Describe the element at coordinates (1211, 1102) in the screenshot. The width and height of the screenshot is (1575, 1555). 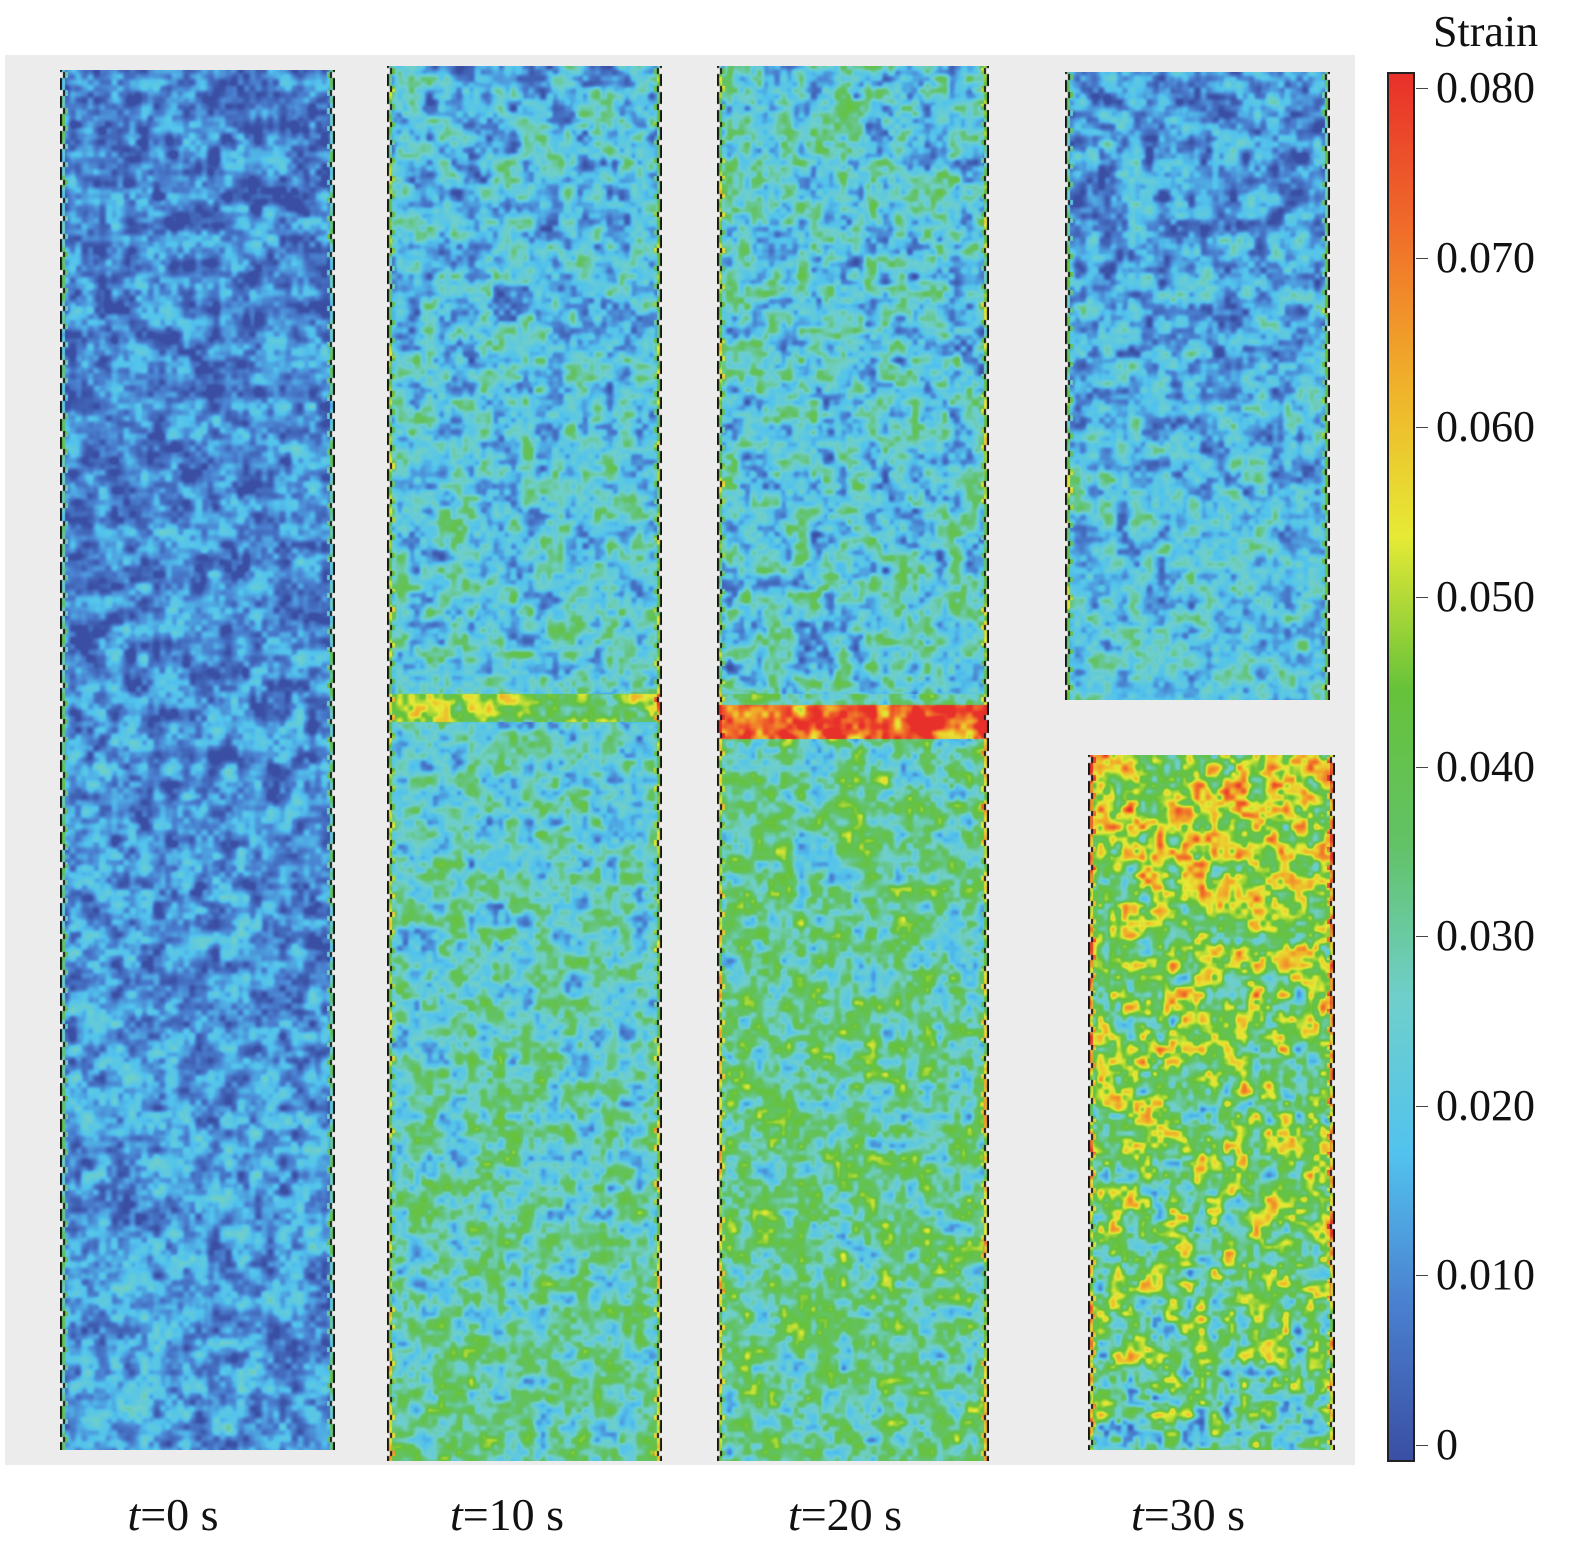
I see `strain-map-t30-lower` at that location.